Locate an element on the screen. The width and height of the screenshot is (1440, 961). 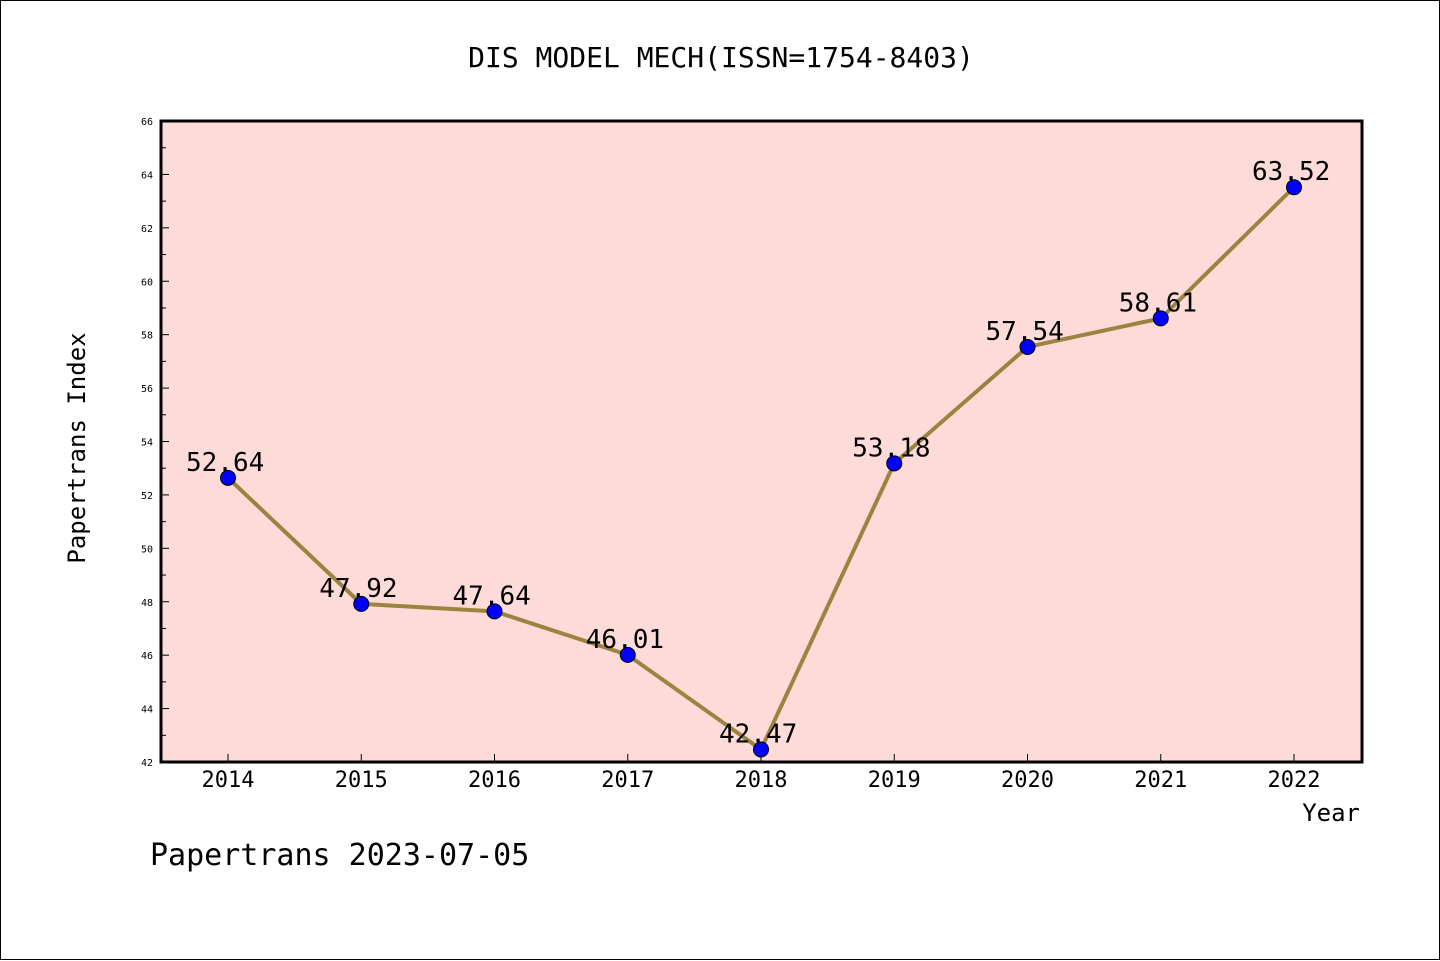
data-label: 47.92 is located at coordinates (358, 589).